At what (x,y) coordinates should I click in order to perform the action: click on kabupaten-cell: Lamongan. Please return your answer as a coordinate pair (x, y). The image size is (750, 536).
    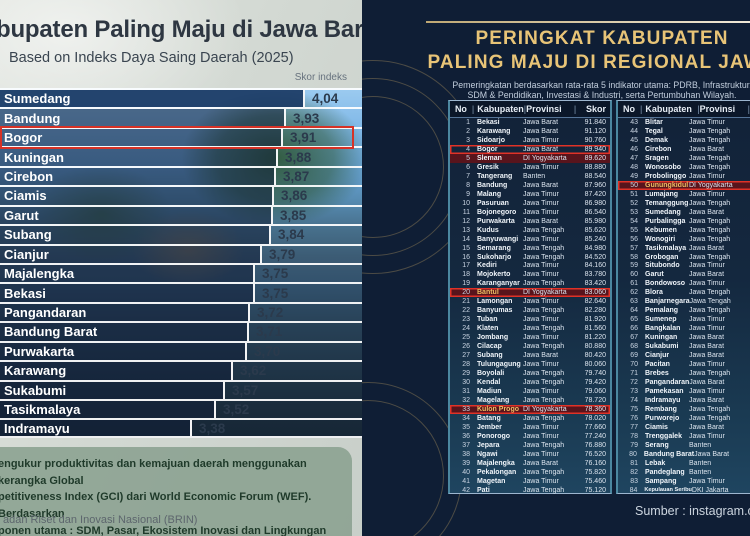
    Looking at the image, I should click on (495, 302).